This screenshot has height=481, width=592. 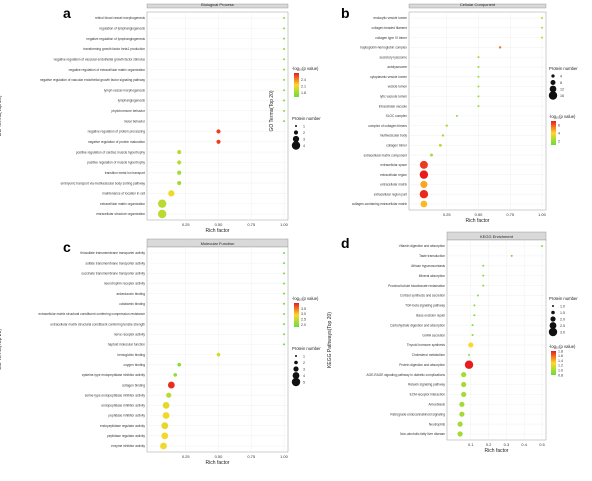 I want to click on chart-title: Cellular Component, so click(x=478, y=4).